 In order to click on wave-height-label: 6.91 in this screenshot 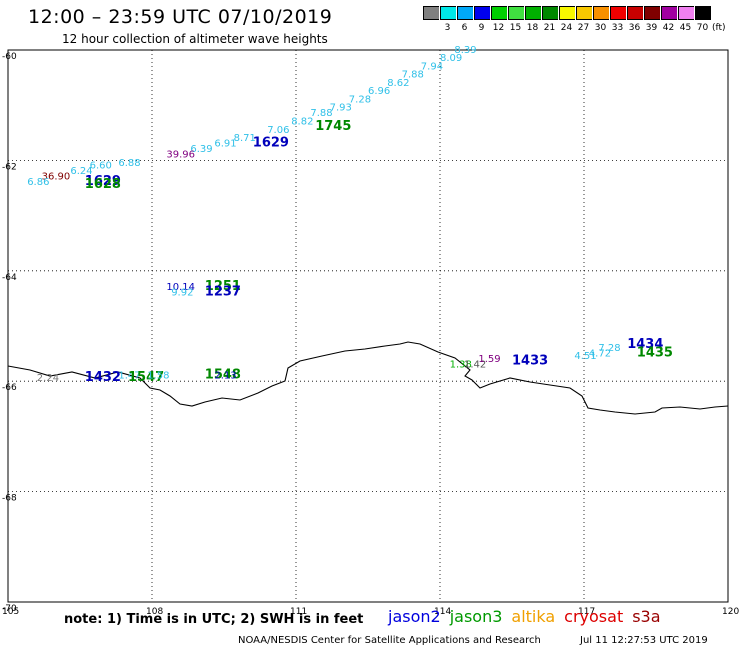, I will do `click(225, 144)`.